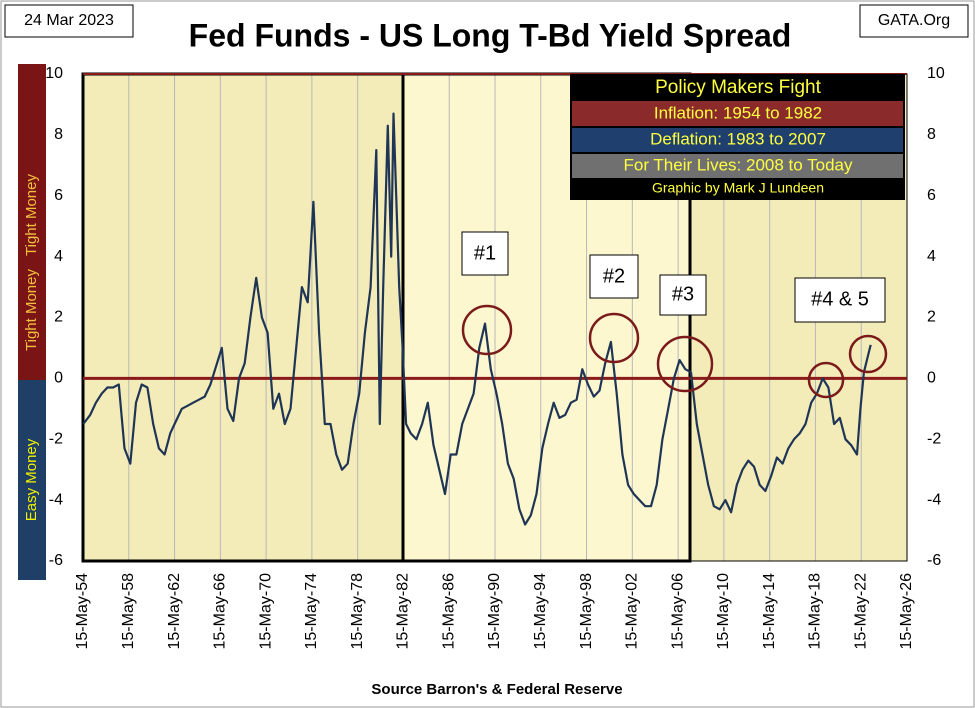 This screenshot has width=975, height=708. Describe the element at coordinates (357, 611) in the screenshot. I see `x-tick-label: 15-May-78` at that location.